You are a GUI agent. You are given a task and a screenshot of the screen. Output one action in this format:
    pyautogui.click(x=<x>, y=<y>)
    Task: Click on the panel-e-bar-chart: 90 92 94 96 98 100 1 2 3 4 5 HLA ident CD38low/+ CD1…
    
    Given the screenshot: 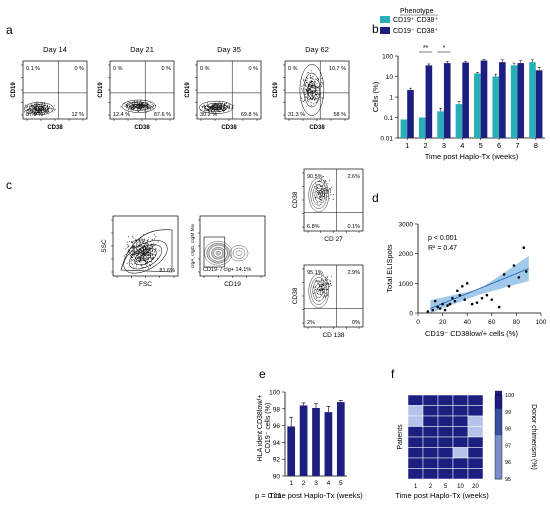 What is the action you would take?
    pyautogui.click(x=309, y=445)
    